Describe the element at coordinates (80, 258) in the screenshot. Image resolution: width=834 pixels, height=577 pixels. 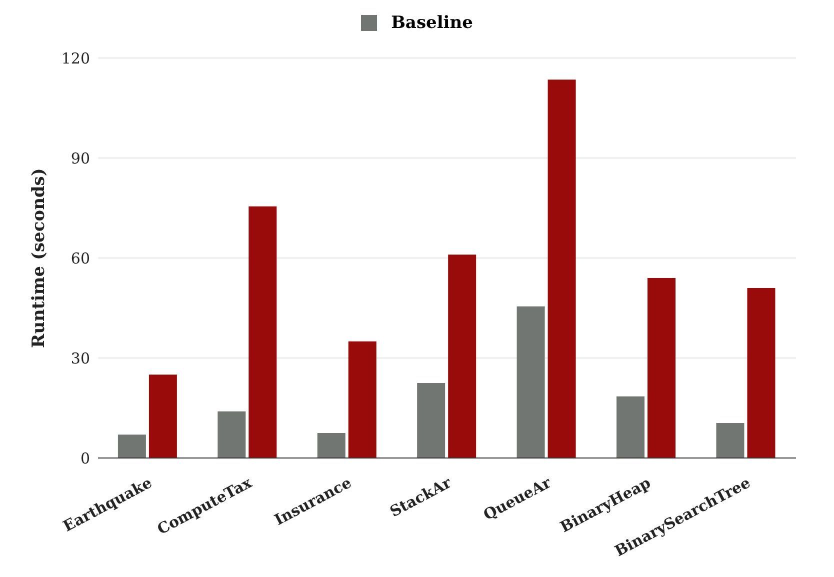
I see `y-tick-label: 60` at that location.